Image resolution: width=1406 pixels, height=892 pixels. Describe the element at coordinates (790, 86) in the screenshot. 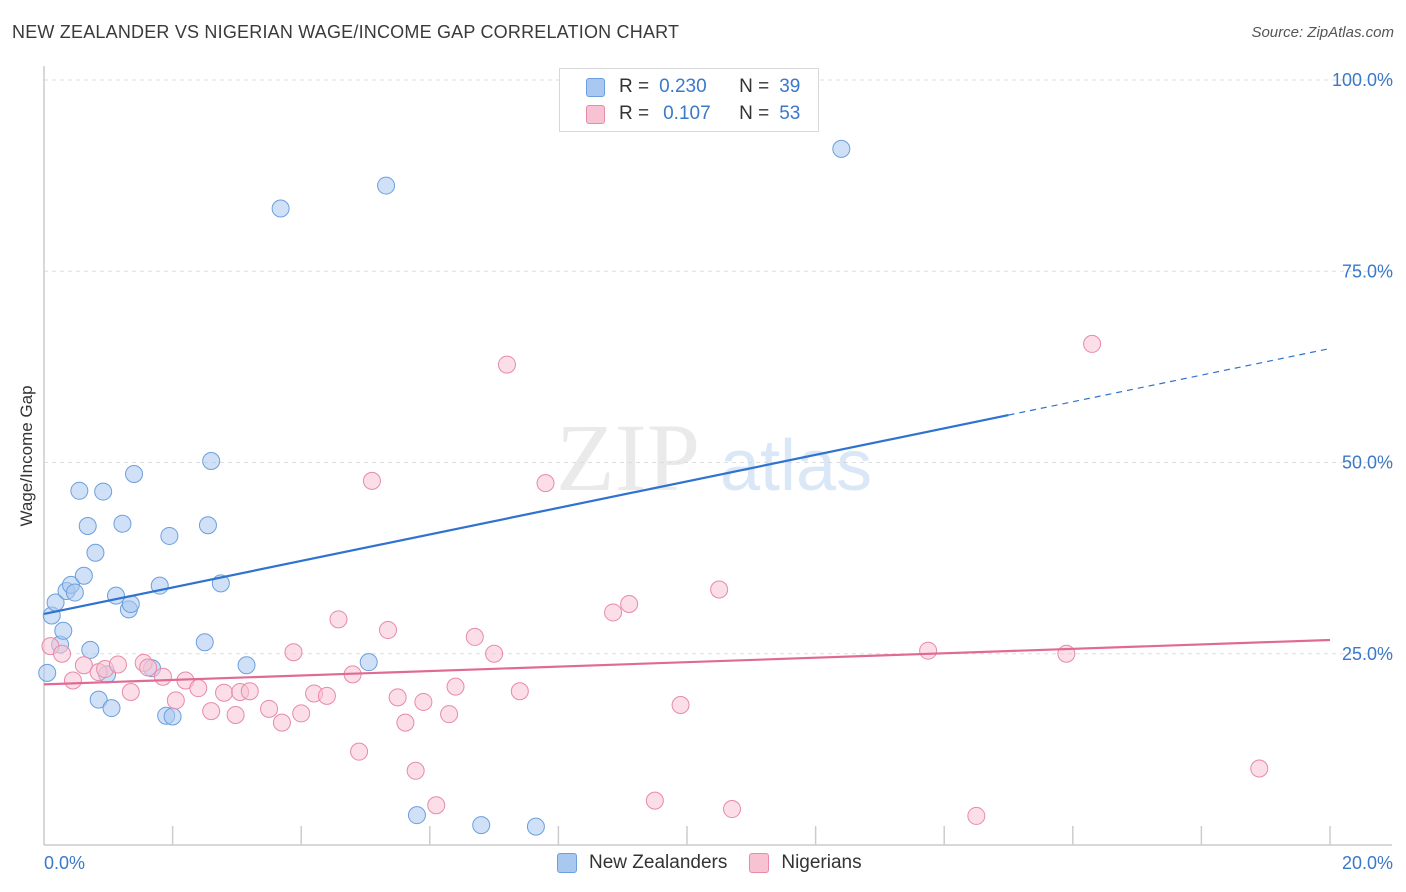

I see `legend-n-value: 39` at that location.